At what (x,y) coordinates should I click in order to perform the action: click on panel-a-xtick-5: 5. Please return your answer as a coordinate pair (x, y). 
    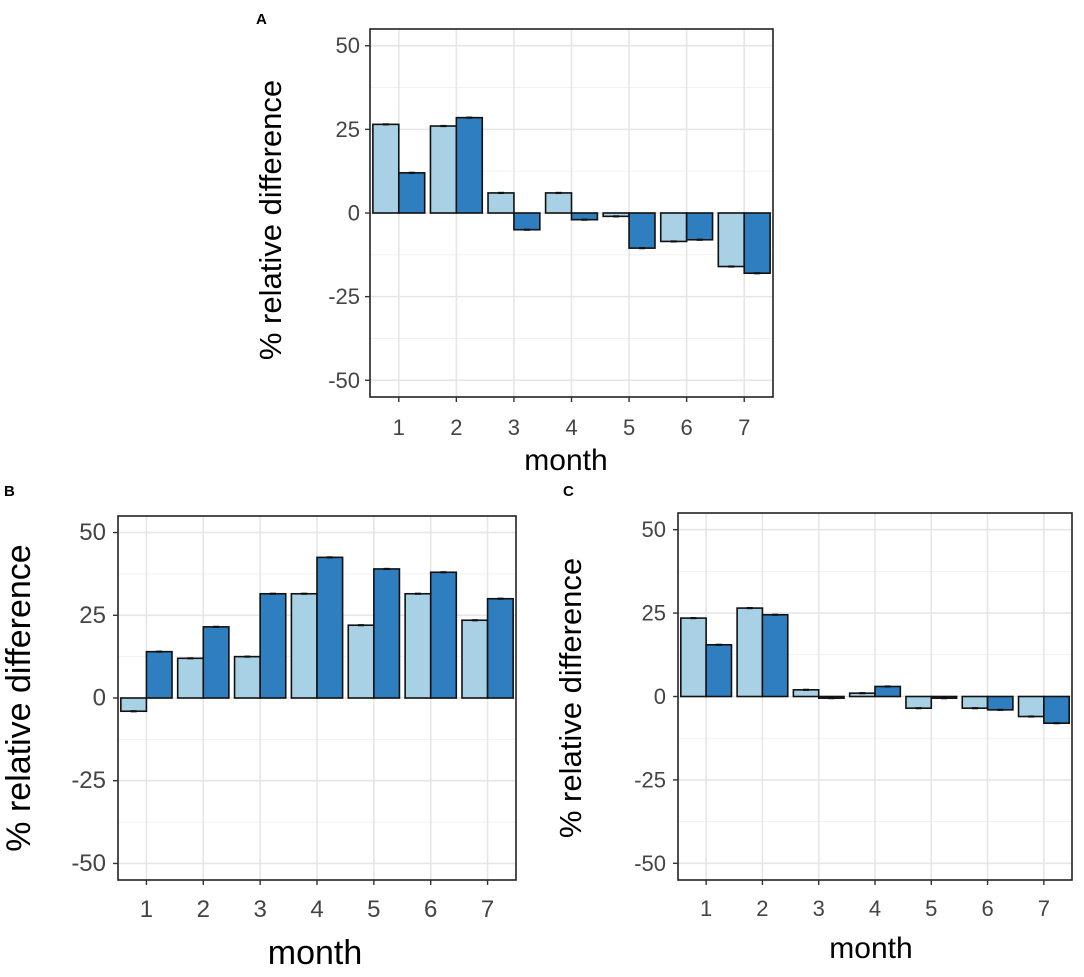
    Looking at the image, I should click on (629, 427).